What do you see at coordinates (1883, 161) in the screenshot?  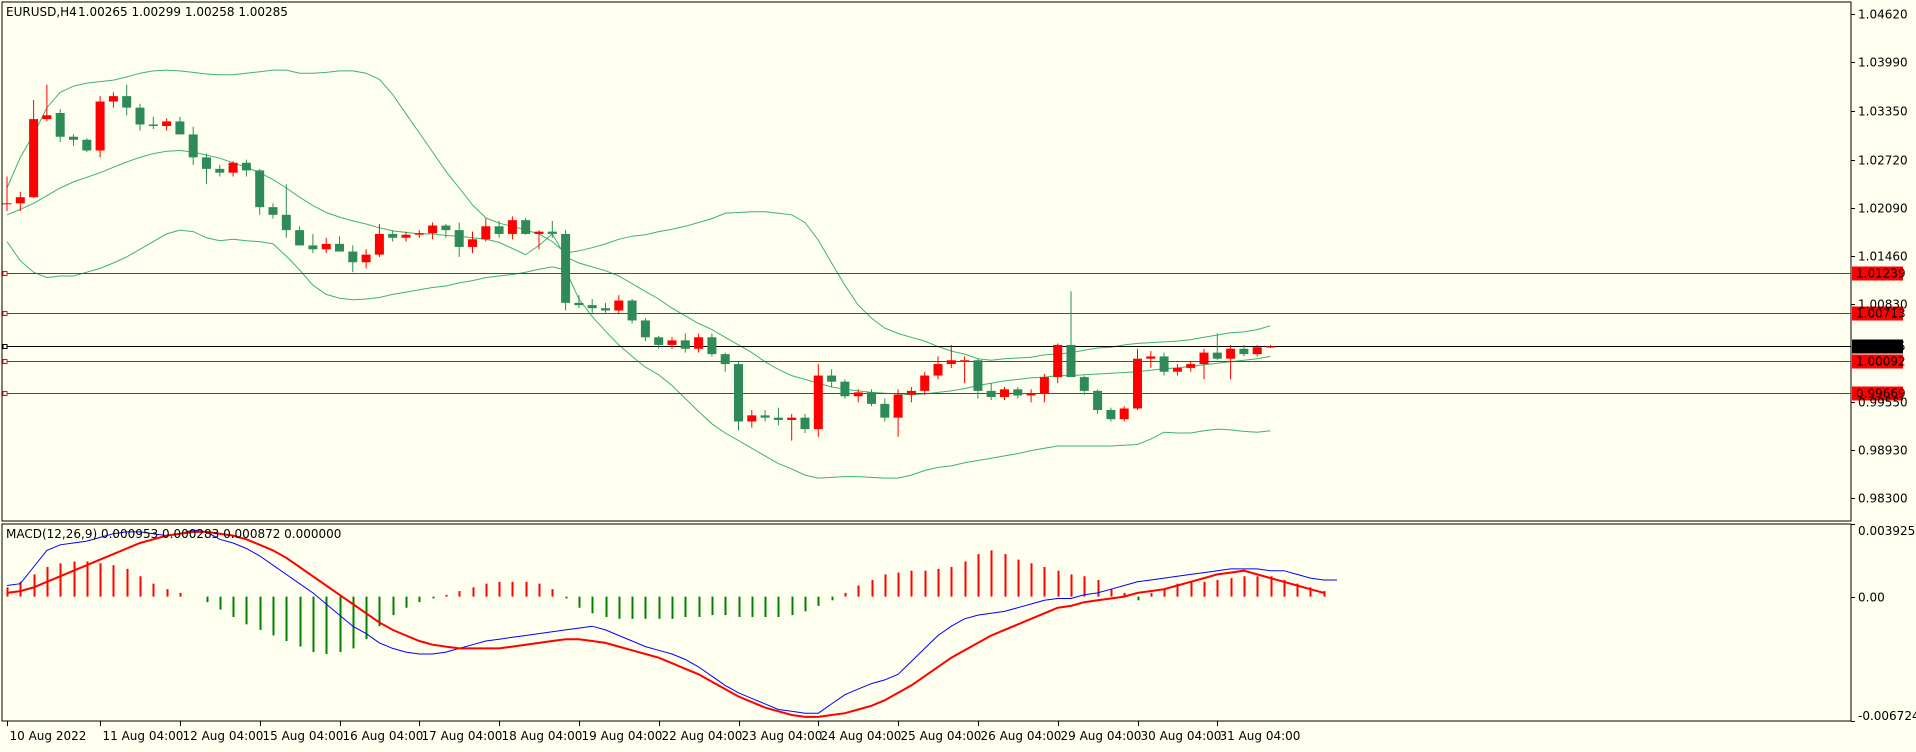 I see `price-tick-label: 1.02720` at bounding box center [1883, 161].